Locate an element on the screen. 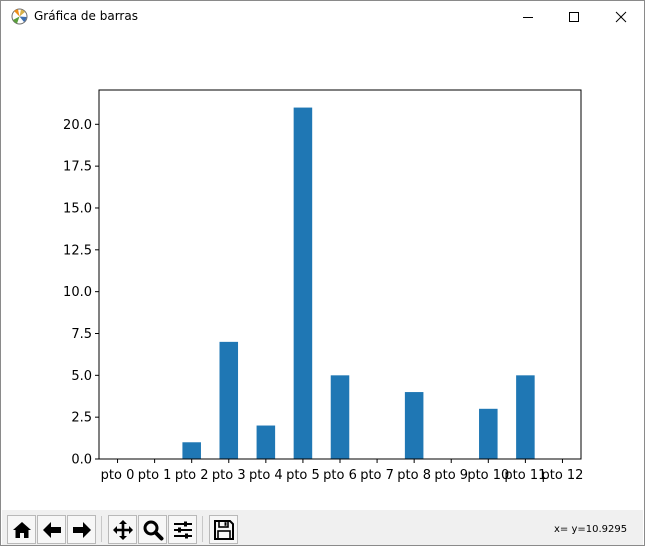  maximize-button is located at coordinates (574, 16).